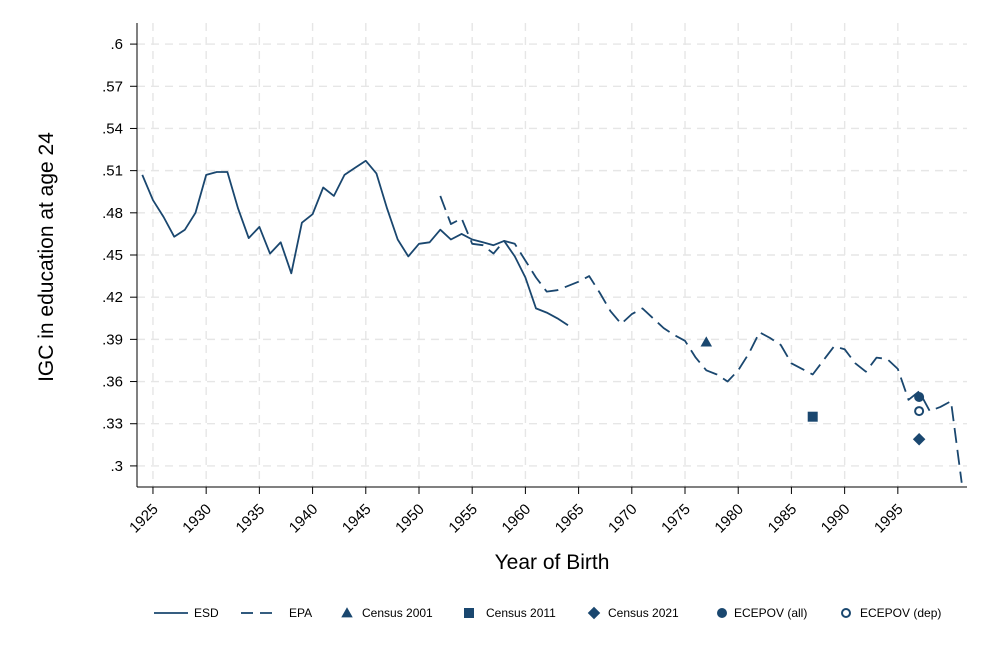 This screenshot has width=991, height=661. Describe the element at coordinates (813, 391) in the screenshot. I see `point-markers` at that location.